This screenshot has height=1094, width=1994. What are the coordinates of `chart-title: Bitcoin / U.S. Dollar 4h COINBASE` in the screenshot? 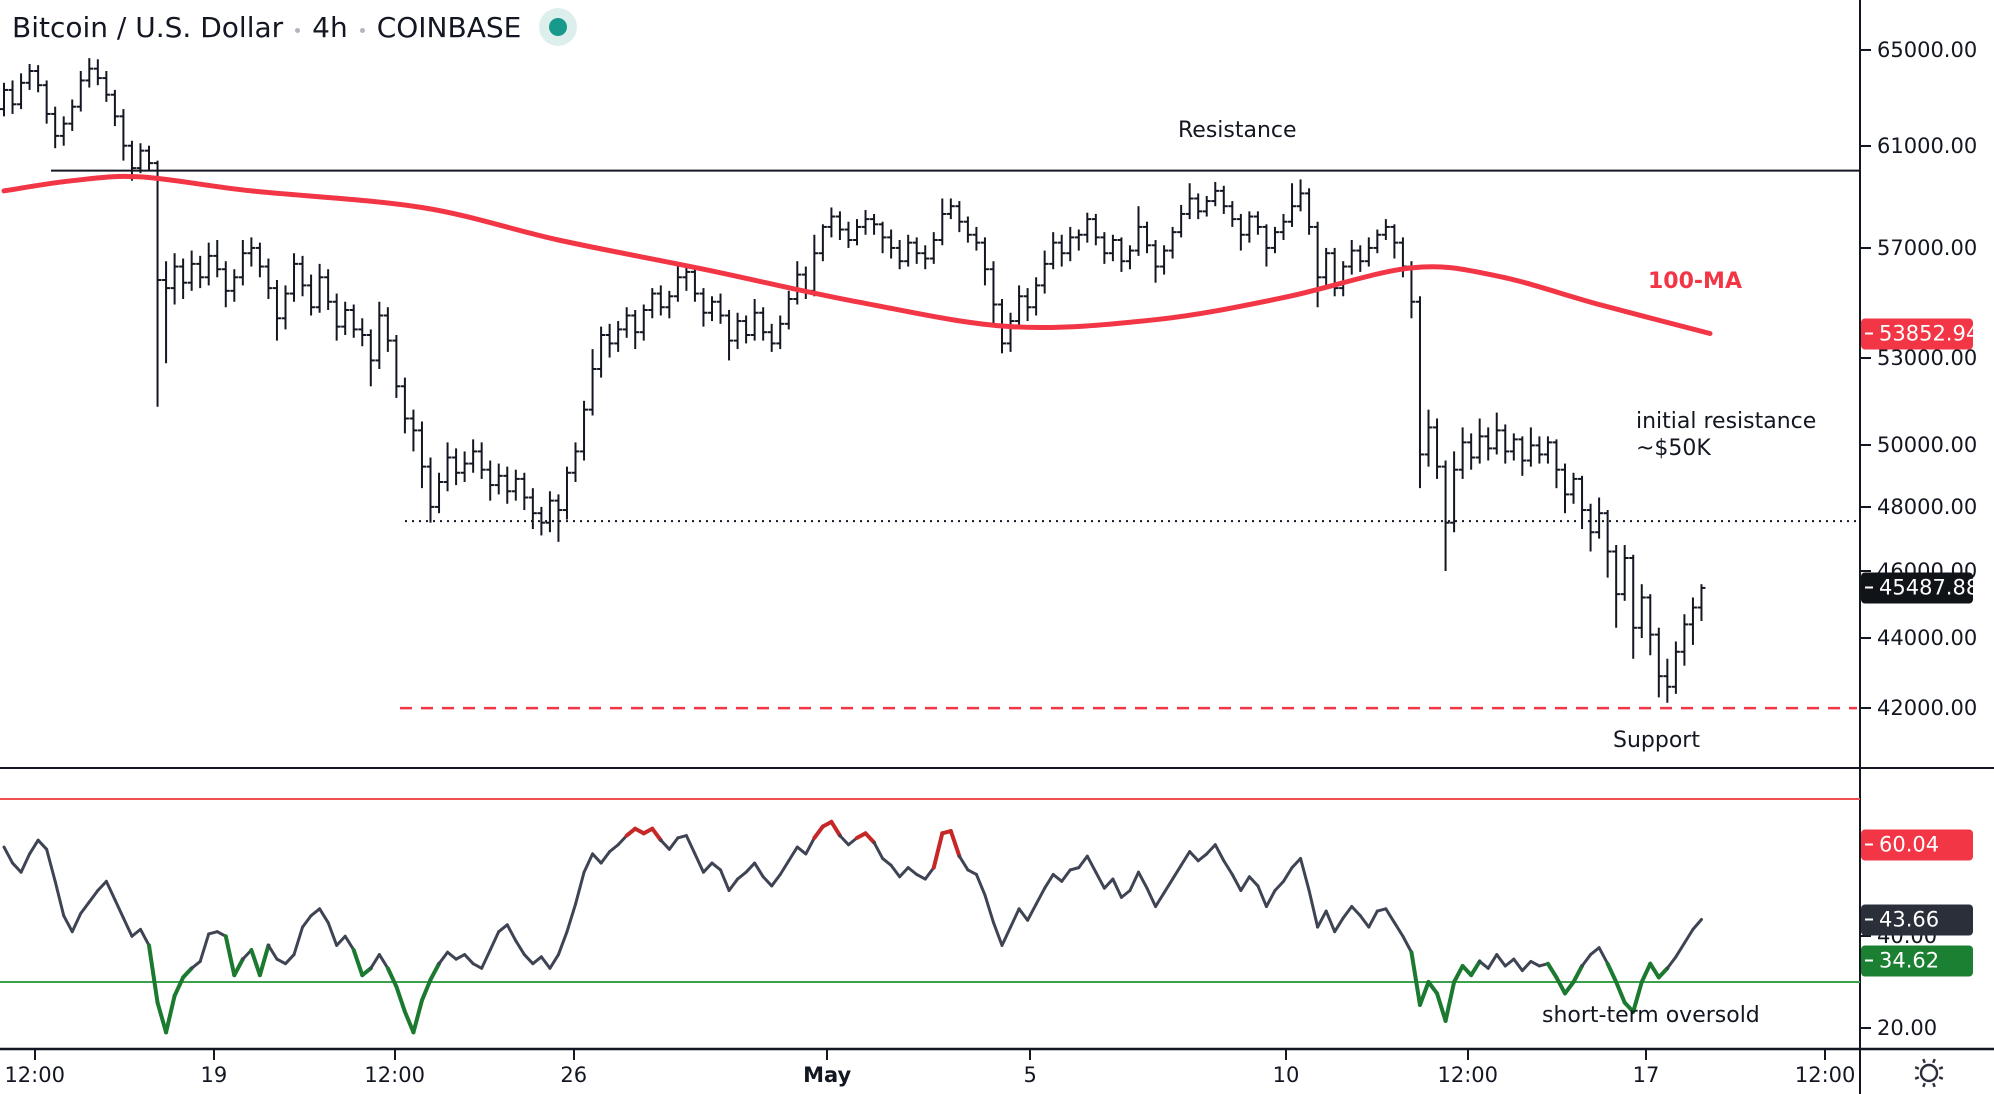 It's located at (295, 27).